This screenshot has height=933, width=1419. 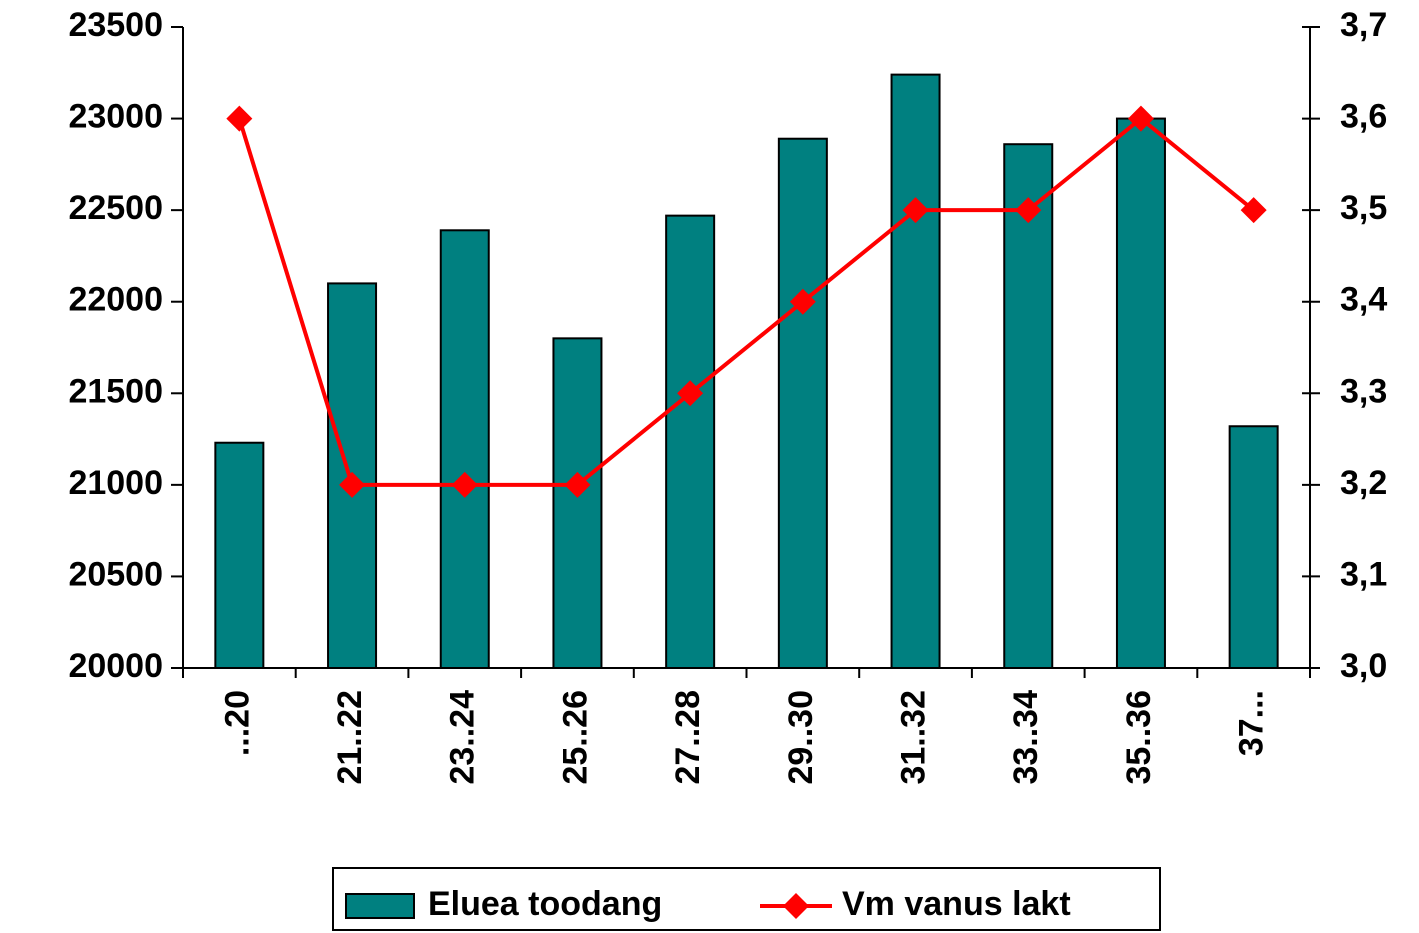 I want to click on y2-tick-label: 3,7, so click(x=1363, y=25).